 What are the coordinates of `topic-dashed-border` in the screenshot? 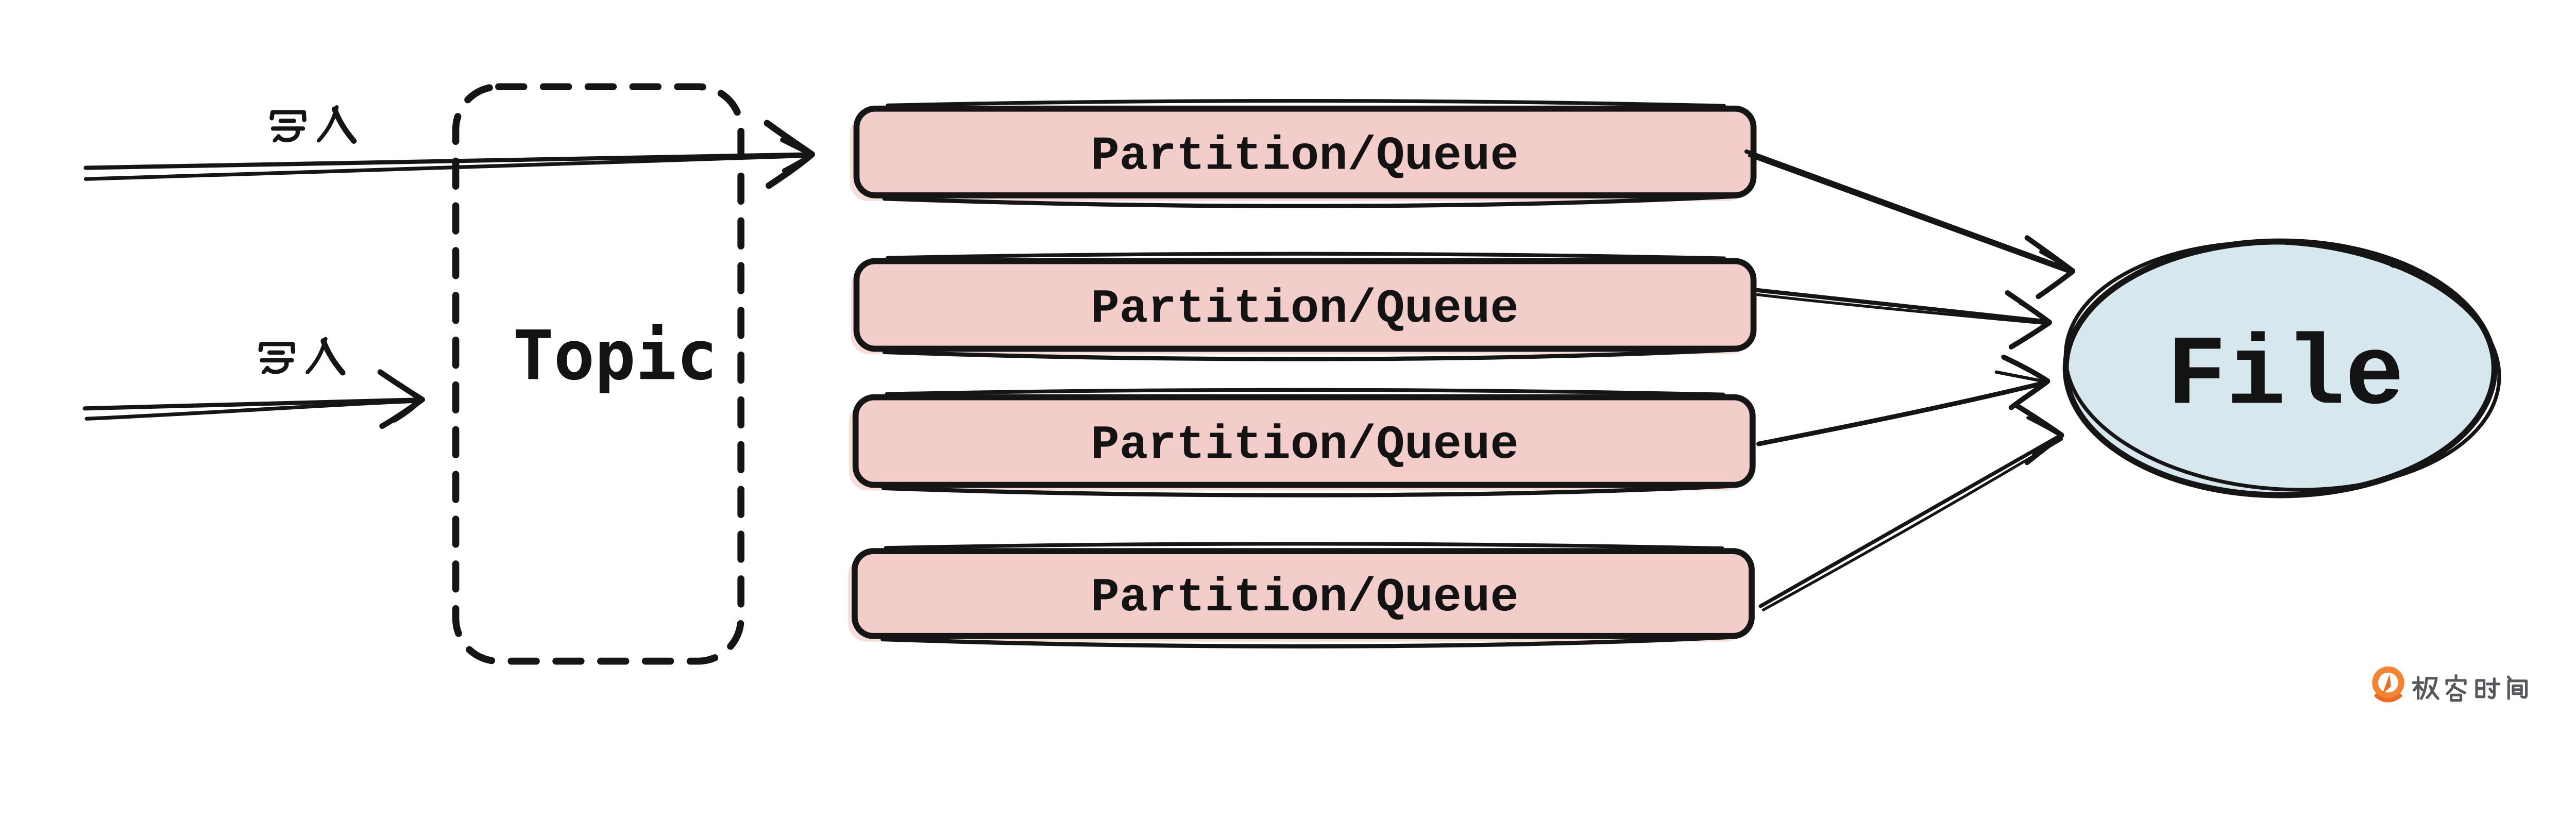 It's located at (598, 374).